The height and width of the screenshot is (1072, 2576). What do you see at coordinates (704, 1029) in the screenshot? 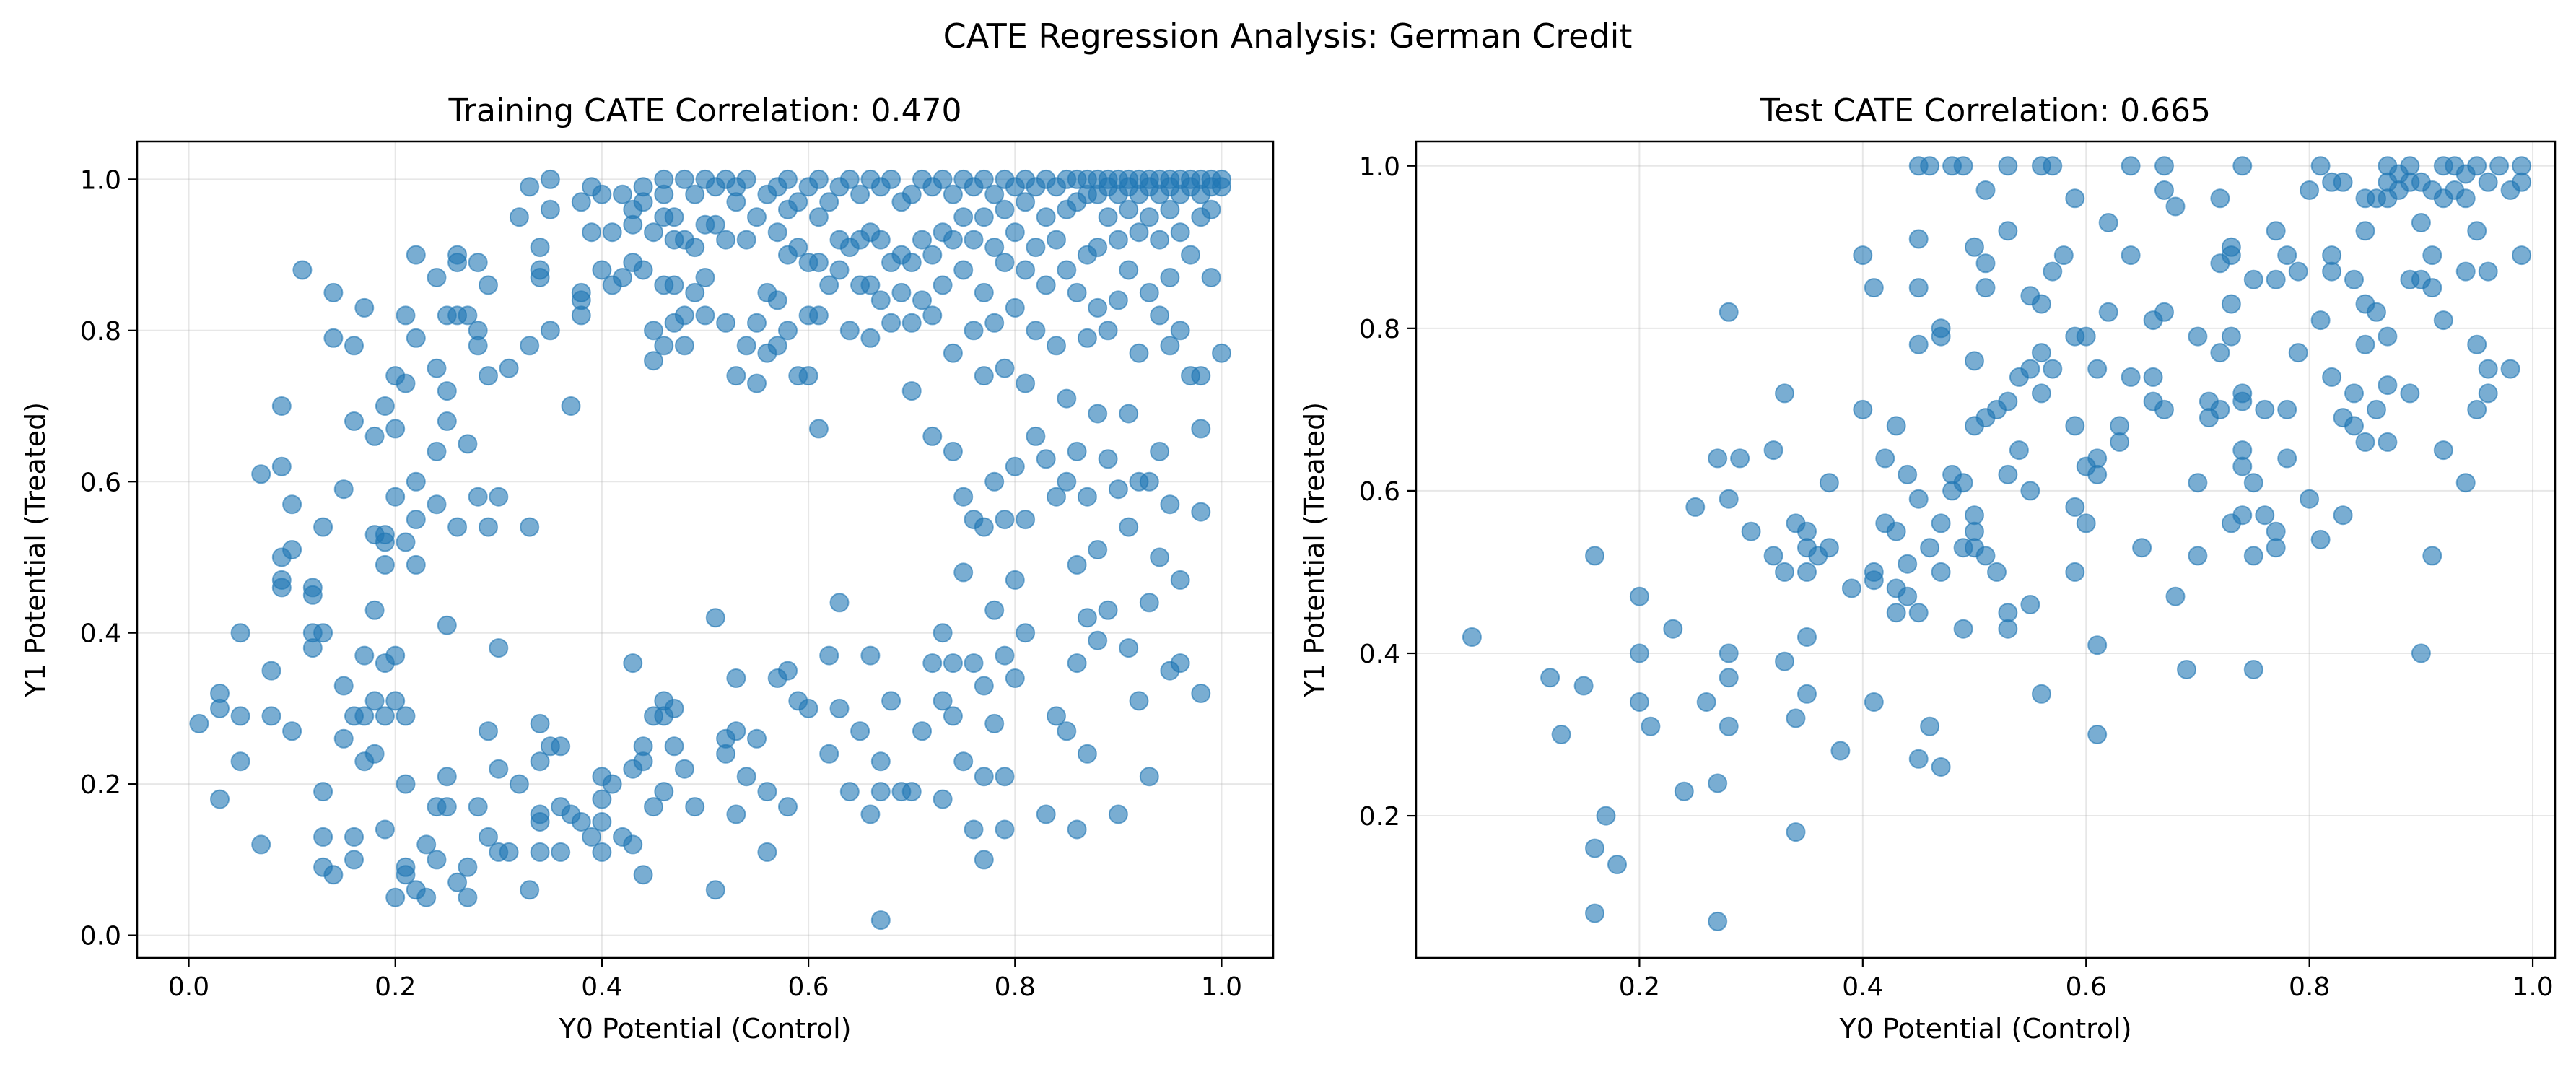
I see `training-xlabel: Y0 Potential (Control)` at bounding box center [704, 1029].